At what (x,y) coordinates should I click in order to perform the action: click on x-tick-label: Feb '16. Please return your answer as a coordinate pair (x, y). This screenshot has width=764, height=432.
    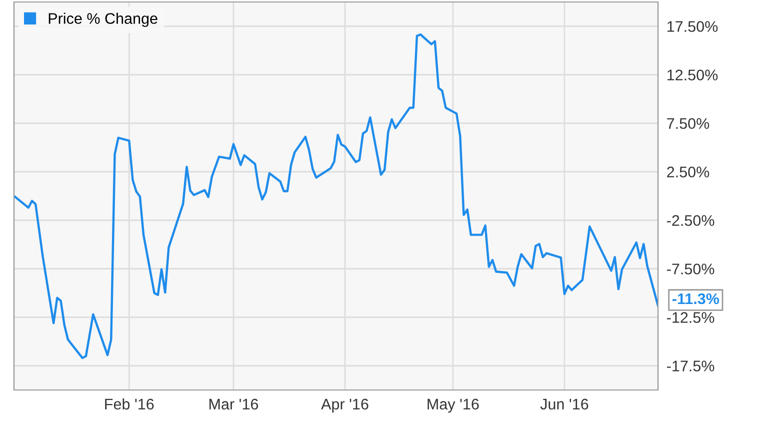
    Looking at the image, I should click on (129, 404).